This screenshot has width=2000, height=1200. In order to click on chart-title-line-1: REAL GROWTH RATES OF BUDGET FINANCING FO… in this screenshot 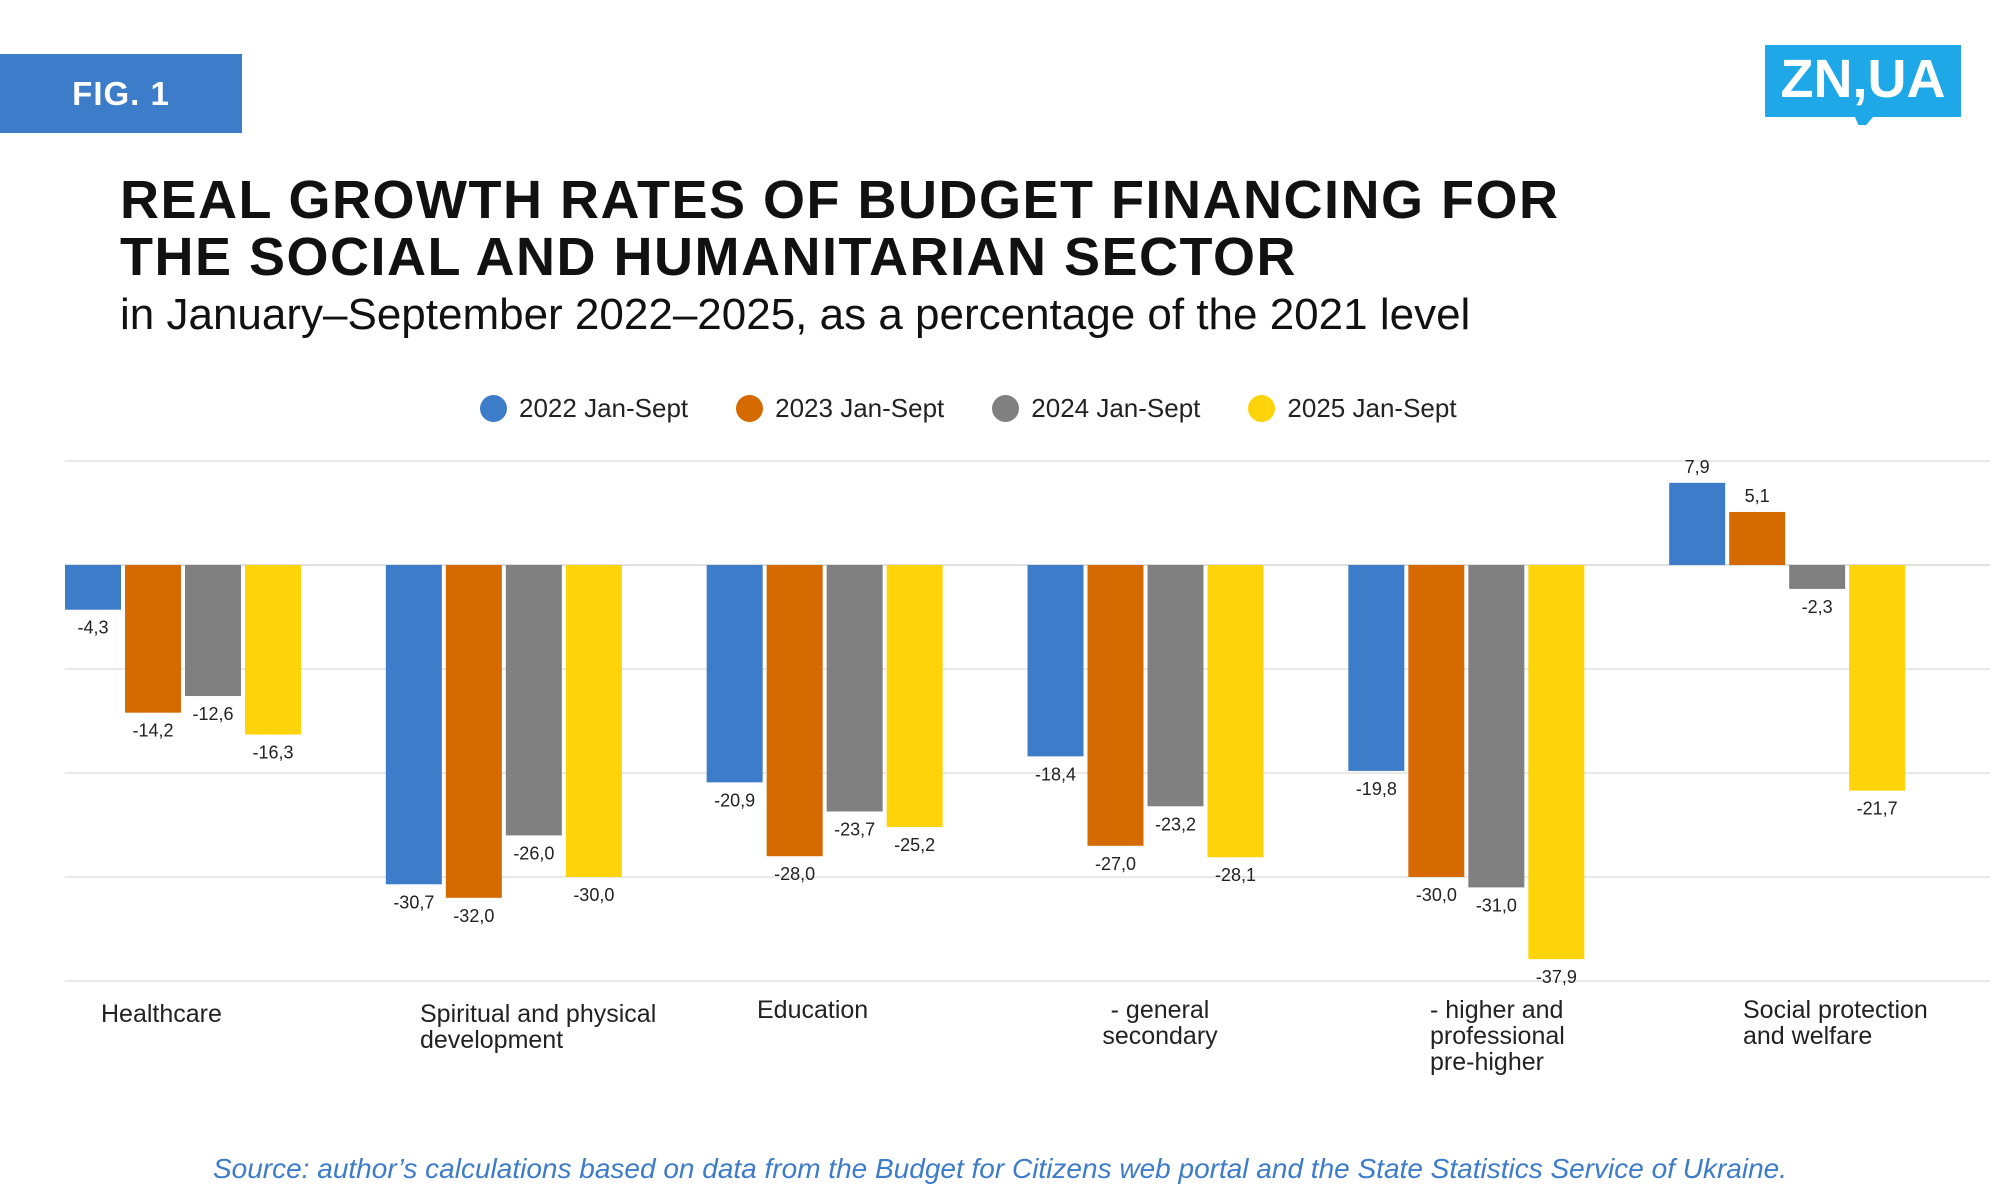, I will do `click(840, 200)`.